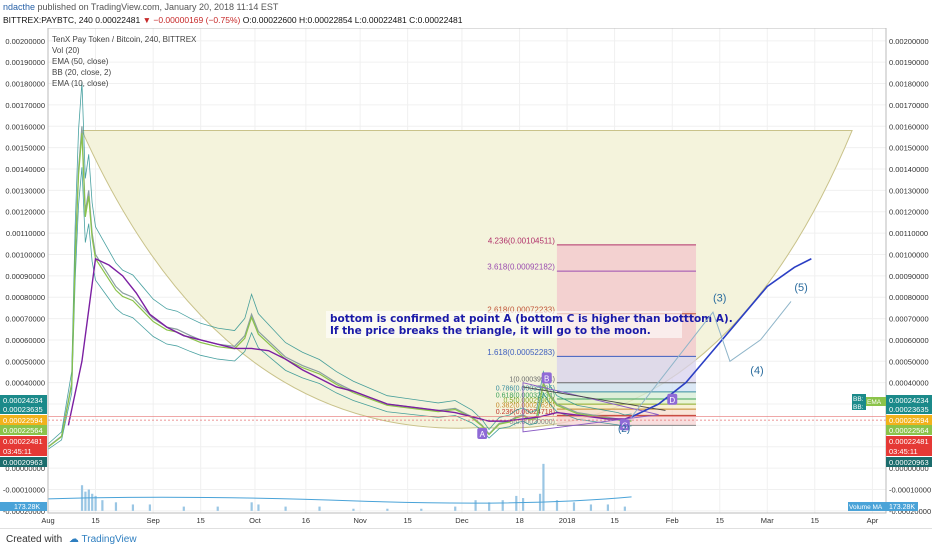 The image size is (932, 551). Describe the element at coordinates (81, 72) in the screenshot. I see `legend-bb: BB (20, close, 2)` at that location.